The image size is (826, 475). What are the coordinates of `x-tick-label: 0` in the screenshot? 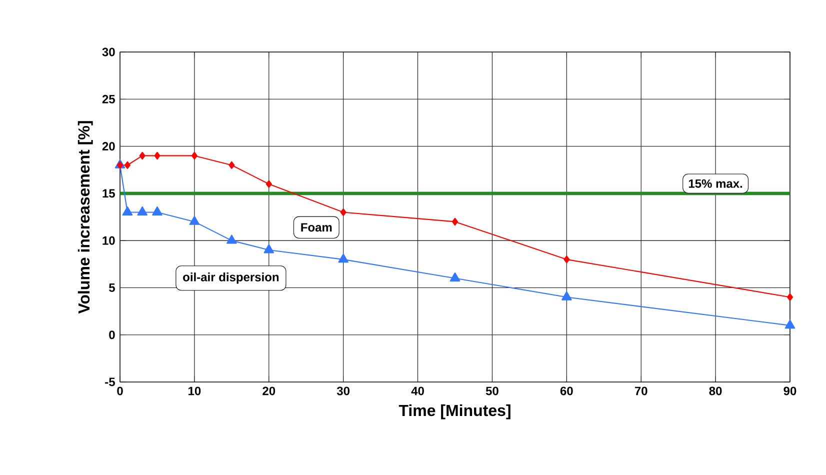 It's located at (120, 391).